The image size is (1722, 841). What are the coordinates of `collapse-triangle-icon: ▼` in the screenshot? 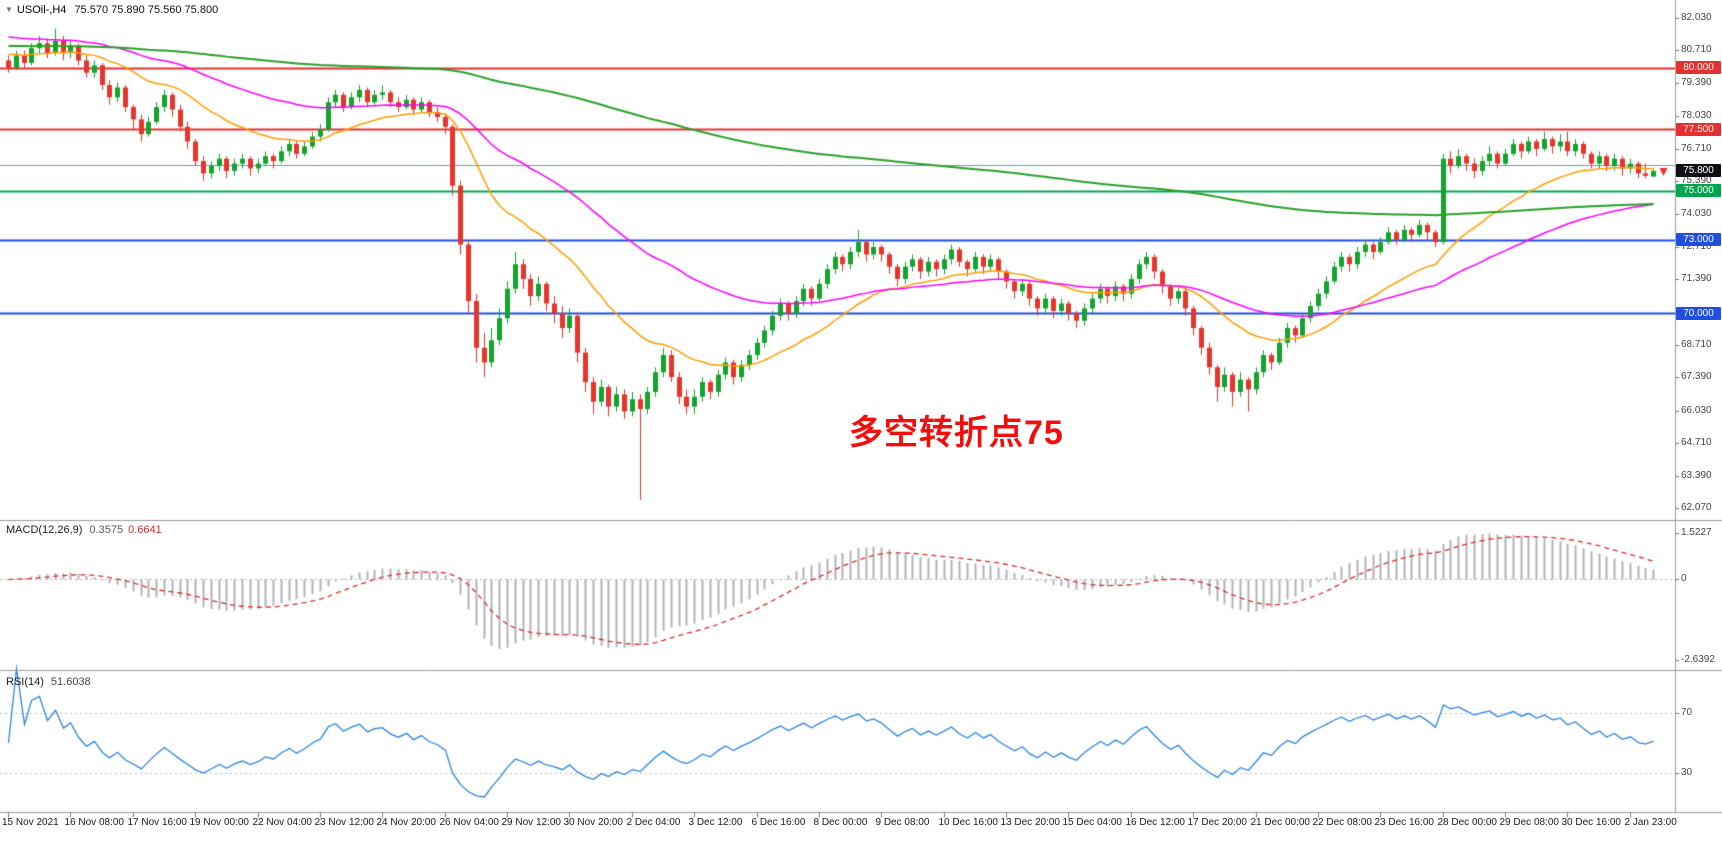 It's located at (9, 9).